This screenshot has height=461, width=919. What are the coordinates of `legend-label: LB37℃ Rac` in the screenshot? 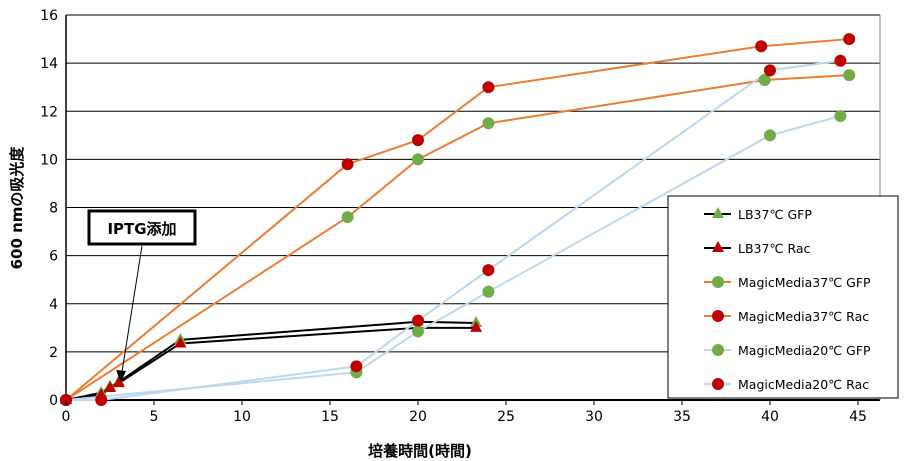 It's located at (774, 248).